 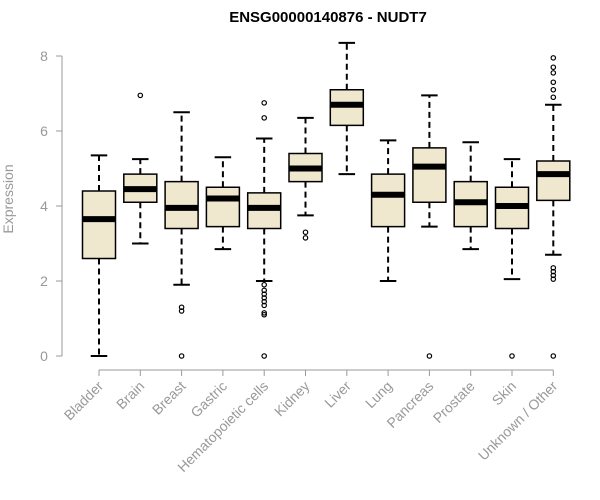 I want to click on x-tick-label: Liver, so click(x=337, y=394).